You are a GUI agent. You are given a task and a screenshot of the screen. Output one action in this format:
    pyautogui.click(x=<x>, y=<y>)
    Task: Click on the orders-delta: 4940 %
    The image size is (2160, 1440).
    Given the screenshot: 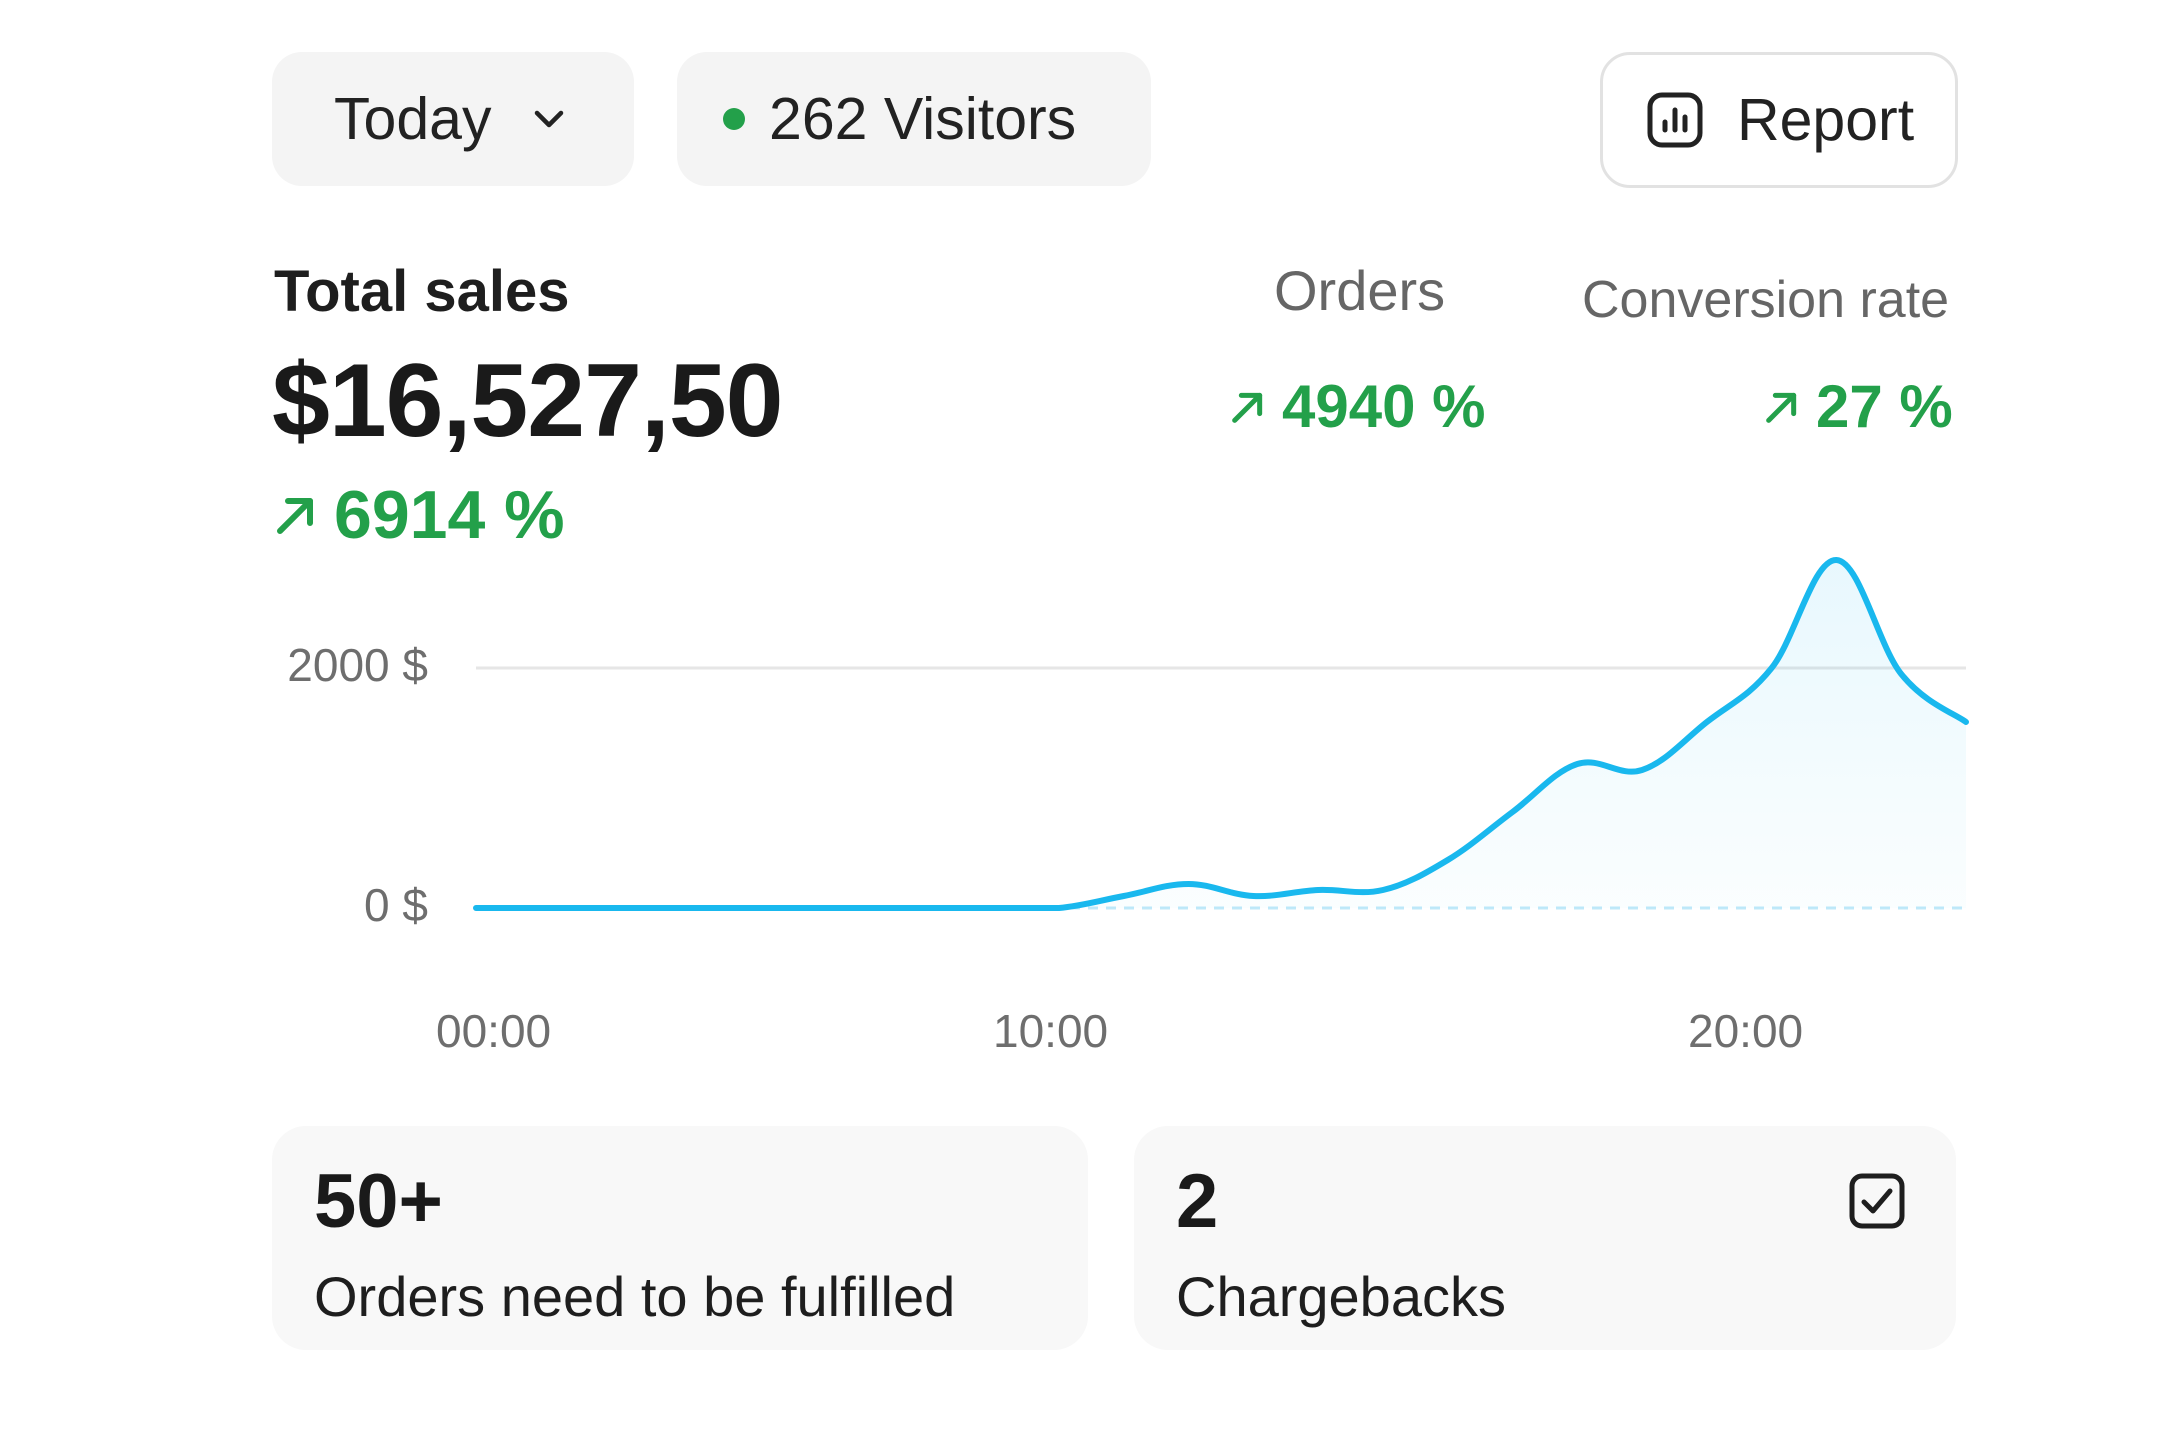 What is the action you would take?
    pyautogui.click(x=1357, y=406)
    